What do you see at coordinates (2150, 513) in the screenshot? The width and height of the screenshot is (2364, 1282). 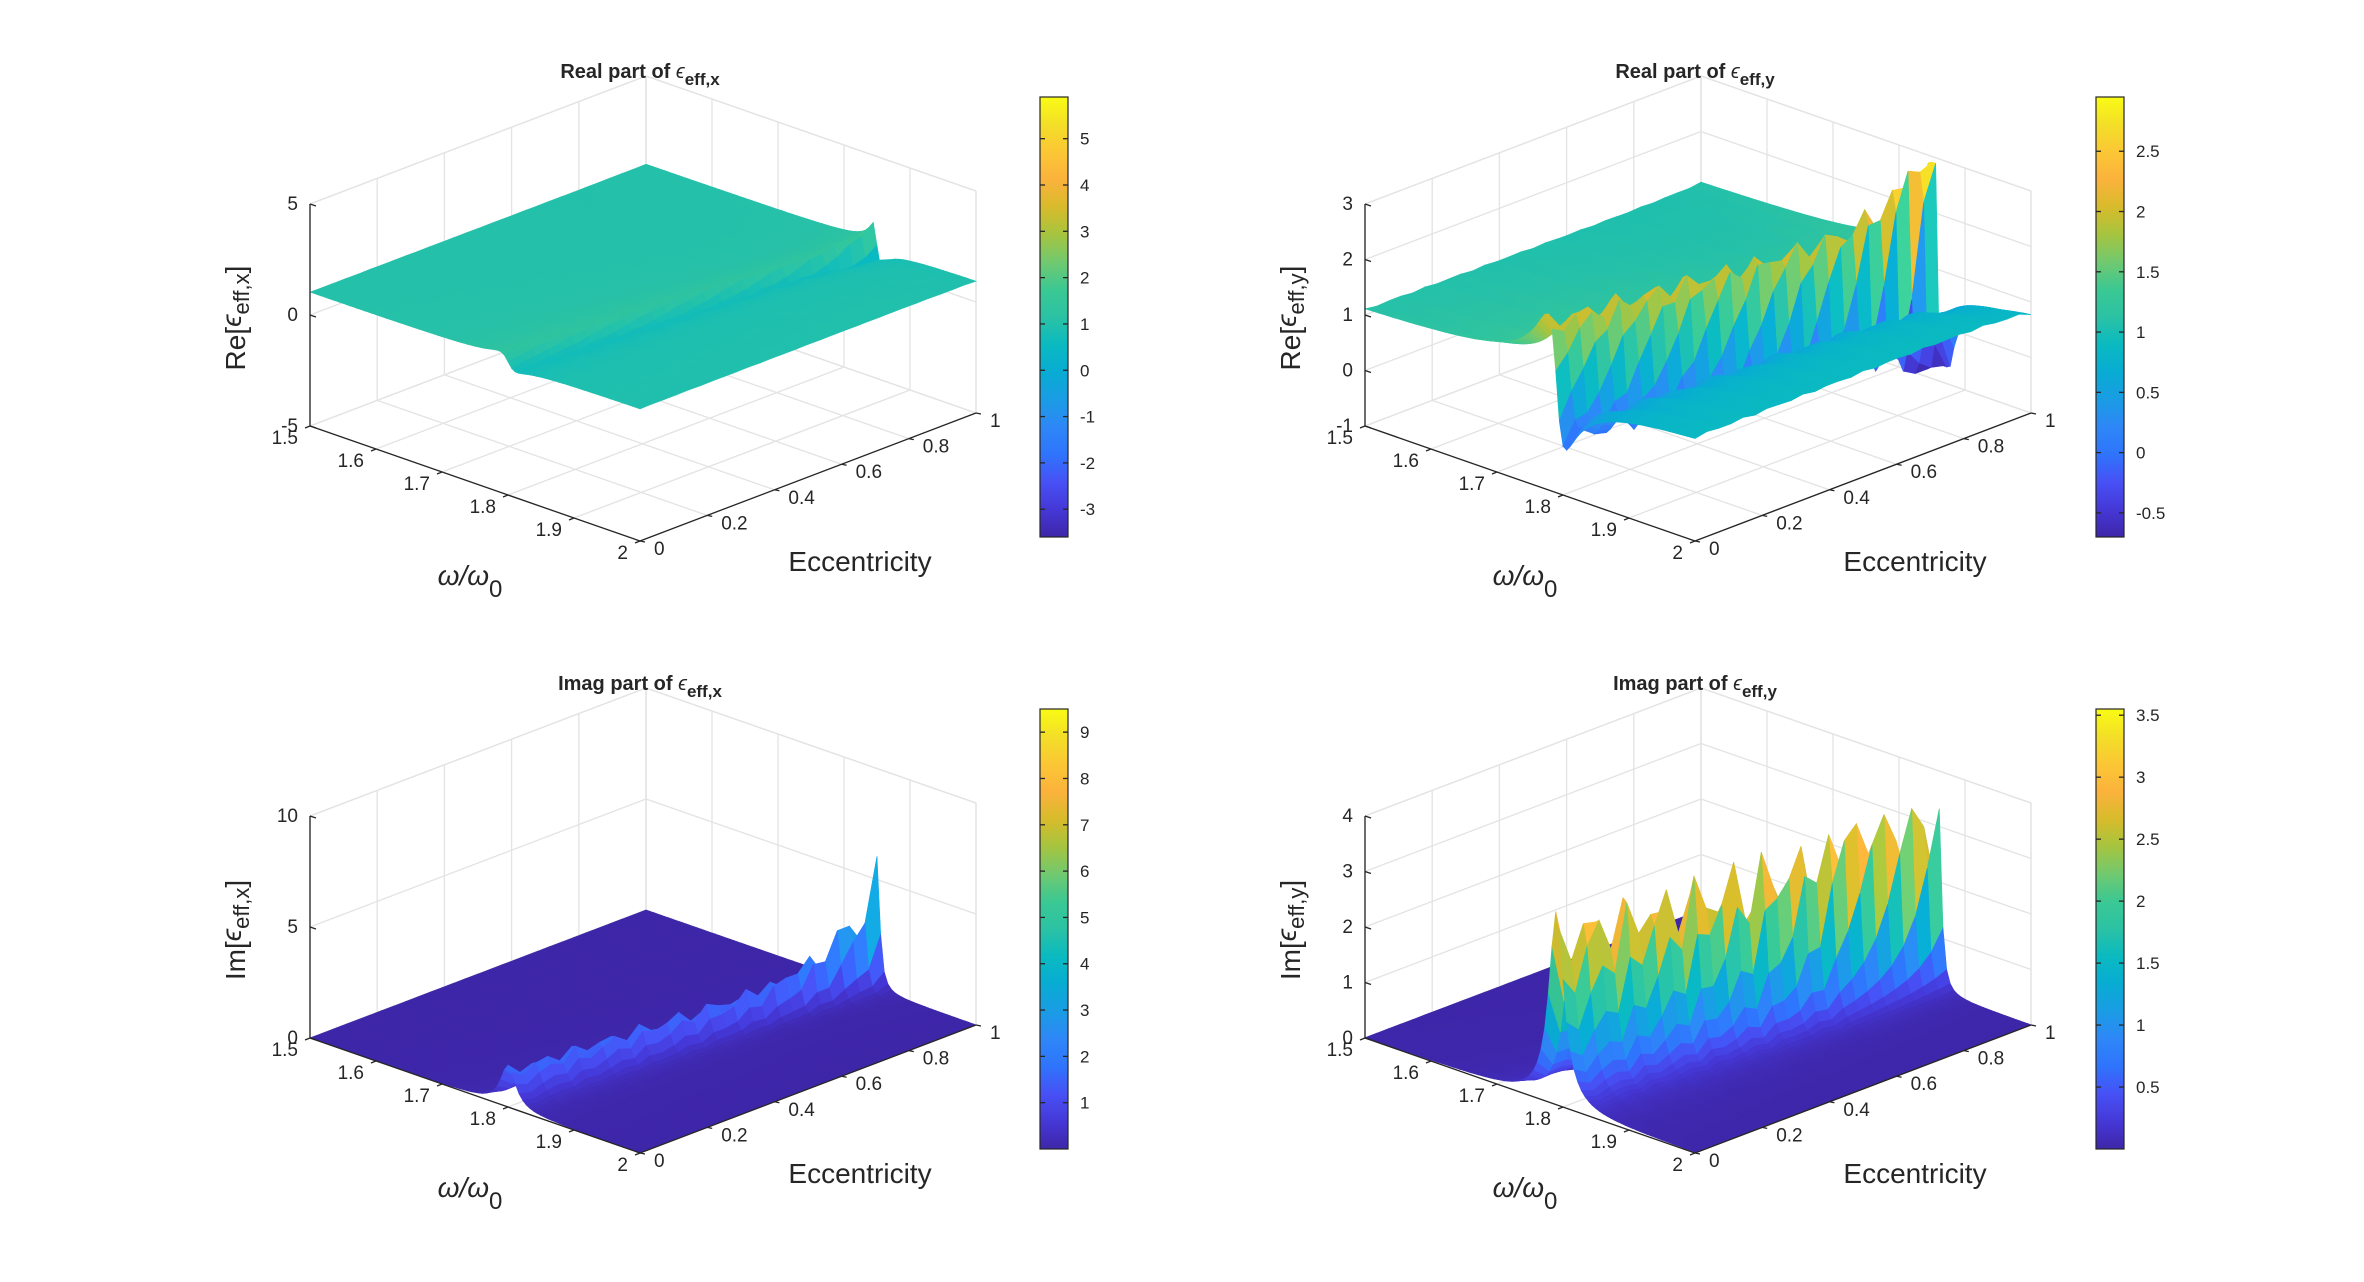 I see `colorbar-tick-label: -0.5` at bounding box center [2150, 513].